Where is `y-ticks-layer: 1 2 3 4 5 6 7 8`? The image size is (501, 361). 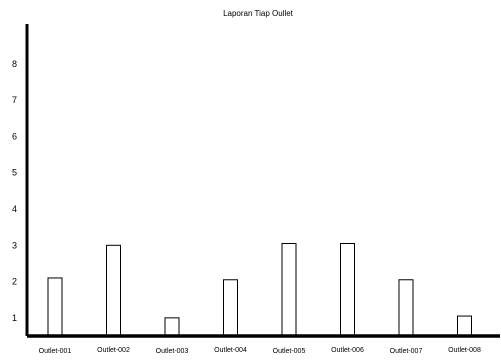
y-ticks-layer: 1 2 3 4 5 6 7 8 is located at coordinates (14, 191).